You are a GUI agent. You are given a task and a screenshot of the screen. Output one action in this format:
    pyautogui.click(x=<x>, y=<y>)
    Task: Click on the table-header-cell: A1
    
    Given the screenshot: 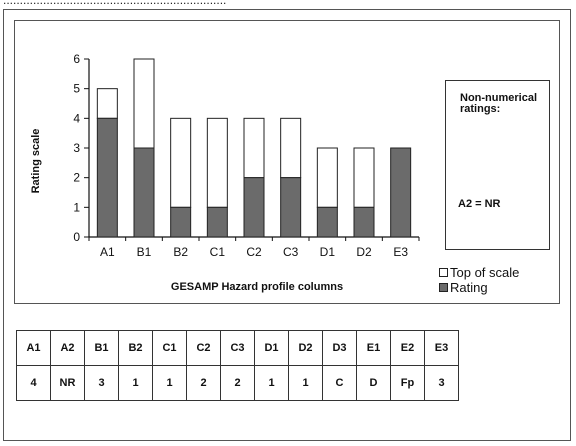 What is the action you would take?
    pyautogui.click(x=33, y=348)
    